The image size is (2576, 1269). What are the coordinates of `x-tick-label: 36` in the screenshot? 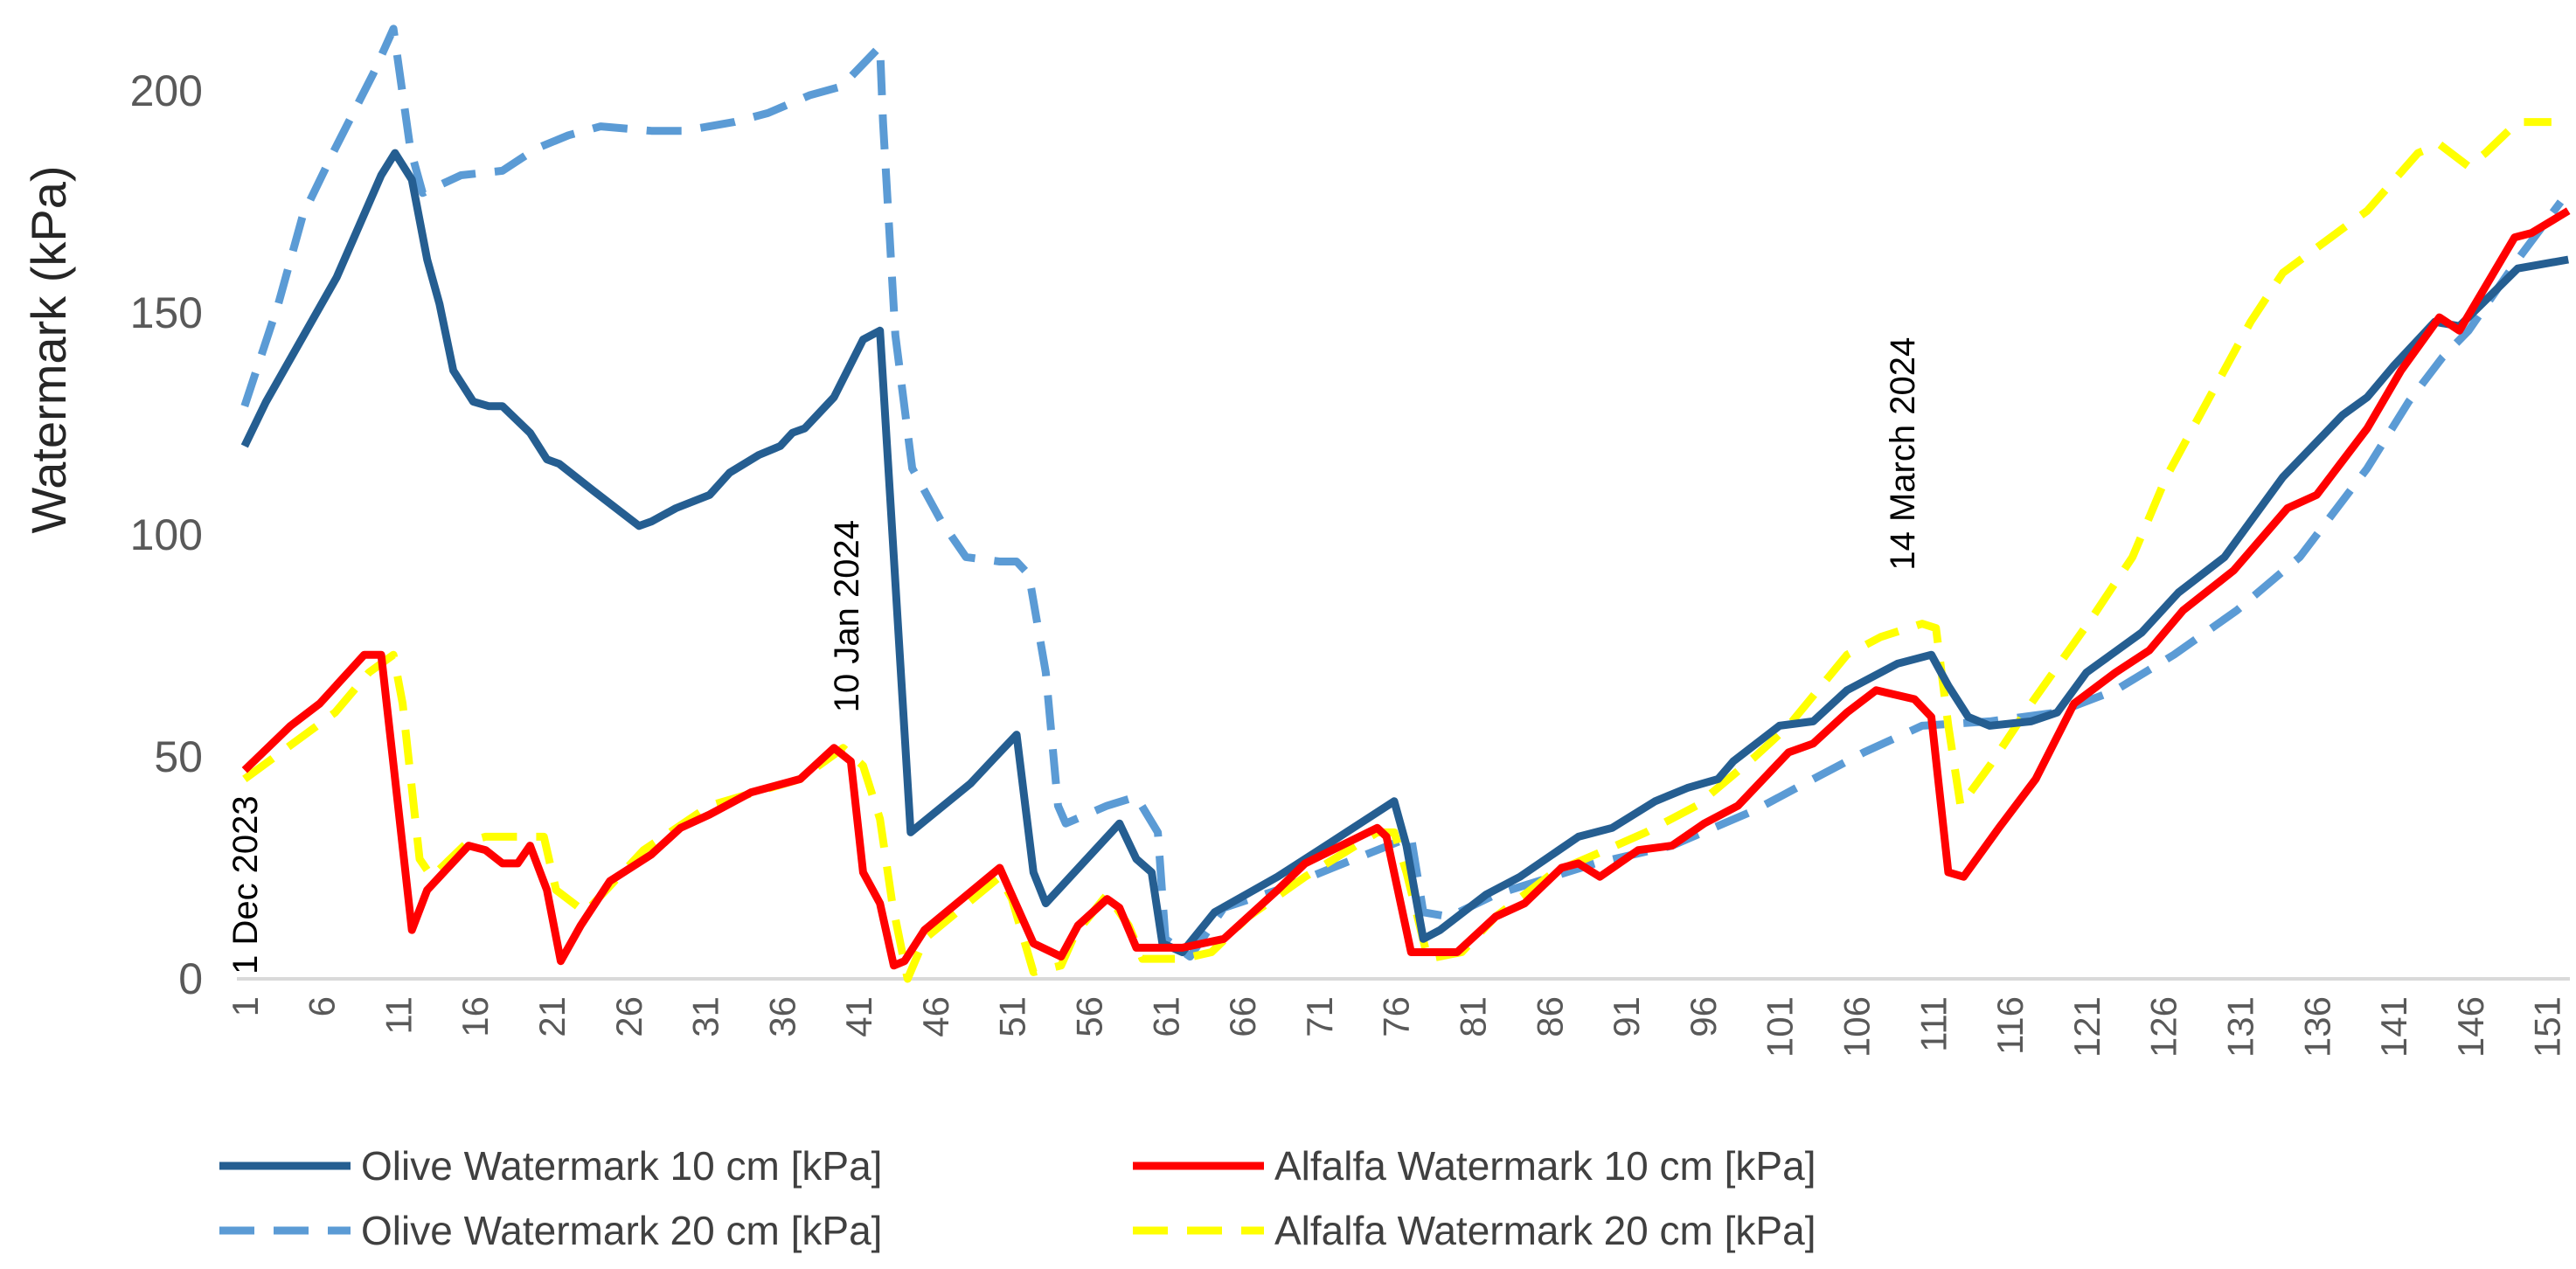 It's located at (781, 1017).